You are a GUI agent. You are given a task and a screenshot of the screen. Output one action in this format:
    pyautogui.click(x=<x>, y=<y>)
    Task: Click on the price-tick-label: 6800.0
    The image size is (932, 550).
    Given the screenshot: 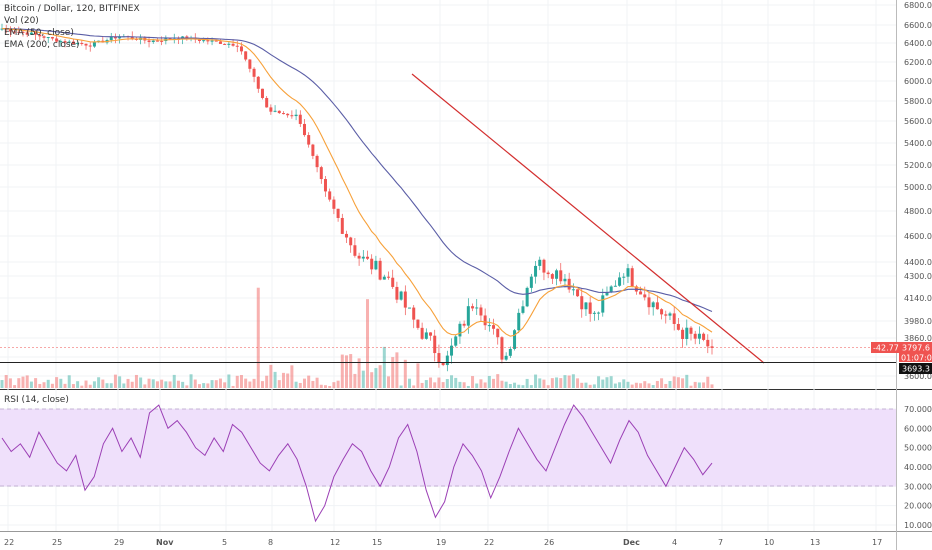 What is the action you would take?
    pyautogui.click(x=918, y=5)
    